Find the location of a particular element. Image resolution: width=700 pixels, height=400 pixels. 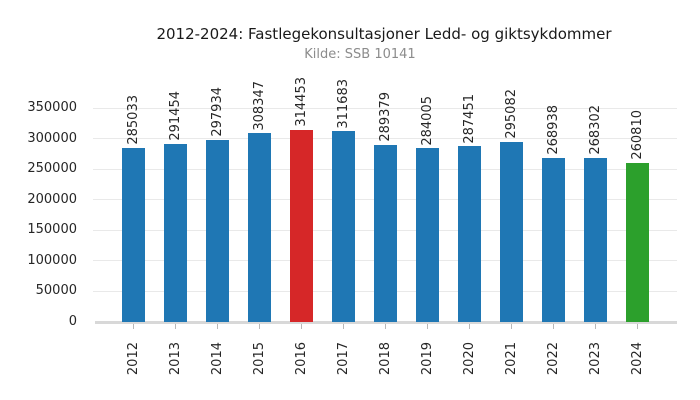

bar-value-label-2023: 268302 is located at coordinates (595, 130).